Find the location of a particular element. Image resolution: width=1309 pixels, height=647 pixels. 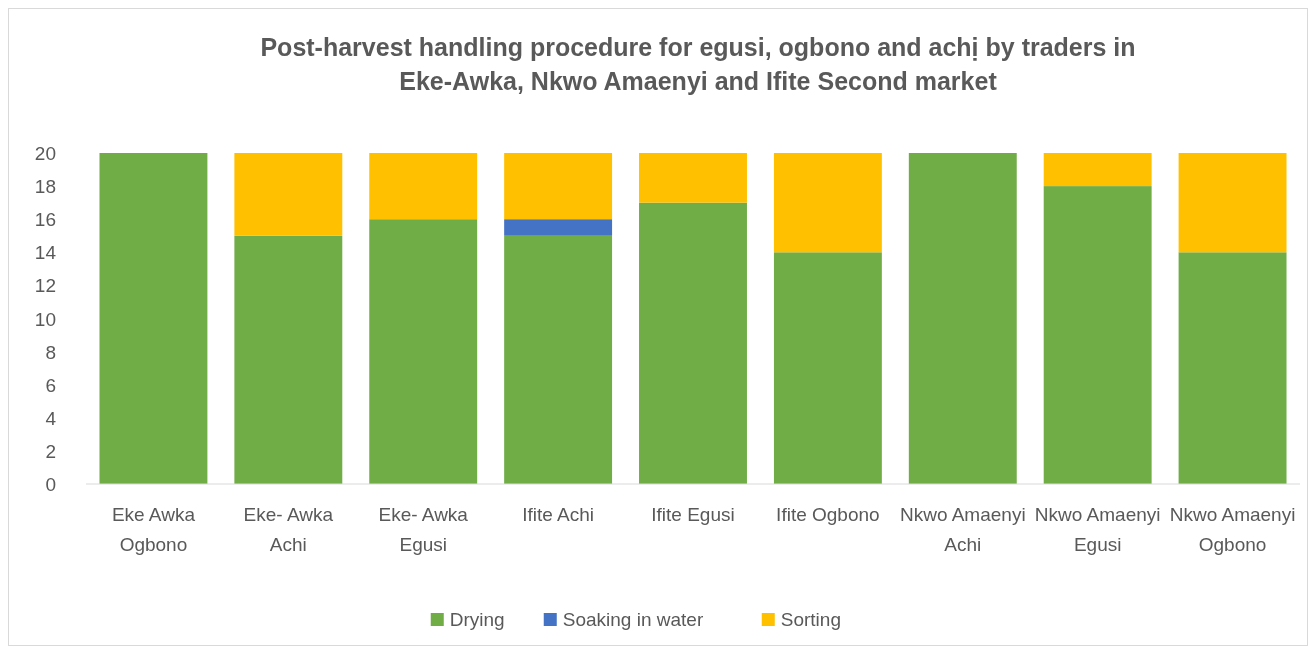

x-tick-label: Eke Awka Ogbono is located at coordinates (153, 529).